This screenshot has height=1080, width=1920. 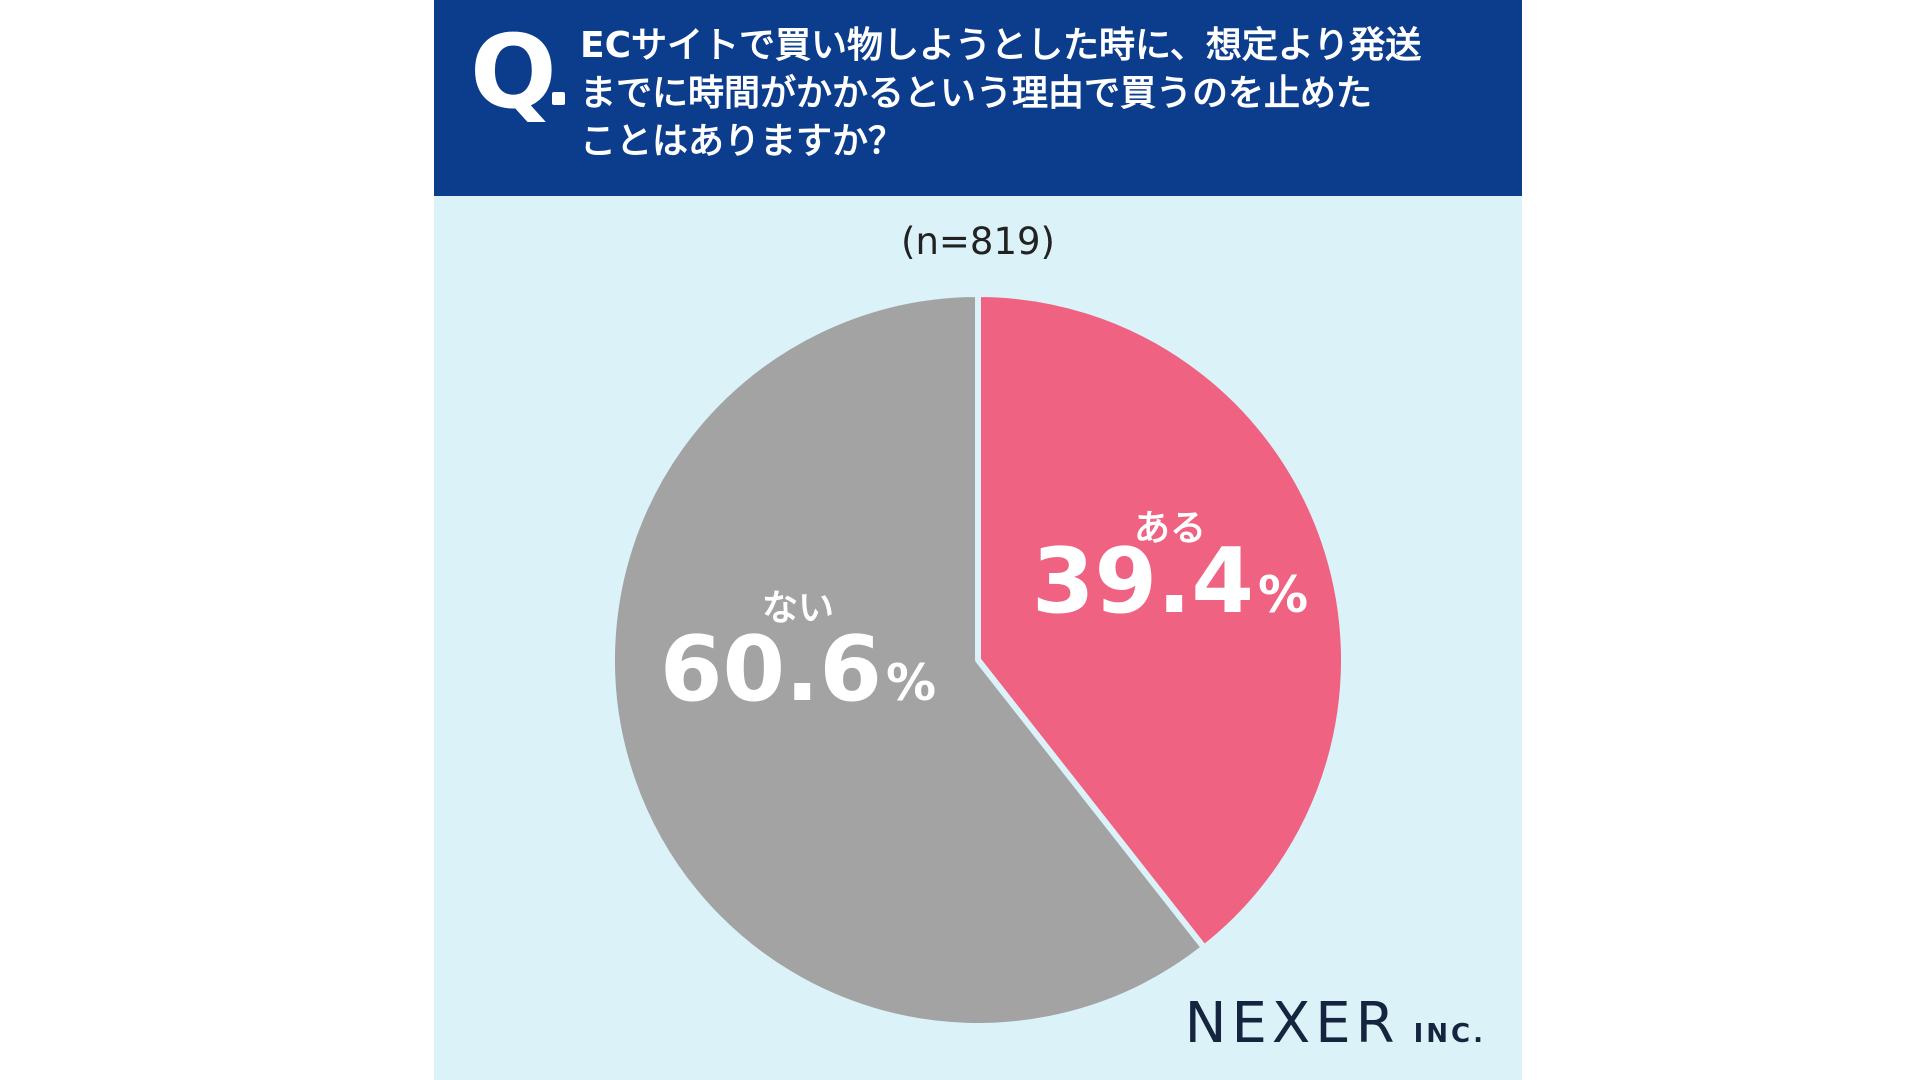 I want to click on slice-value-label-1: 39.4%, so click(x=1170, y=581).